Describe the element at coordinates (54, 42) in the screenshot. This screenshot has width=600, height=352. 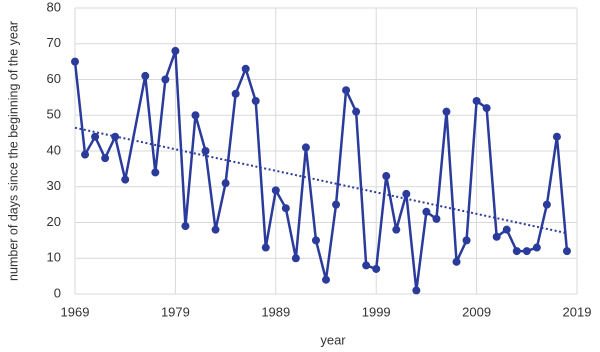
I see `y-tick-label: 70` at that location.